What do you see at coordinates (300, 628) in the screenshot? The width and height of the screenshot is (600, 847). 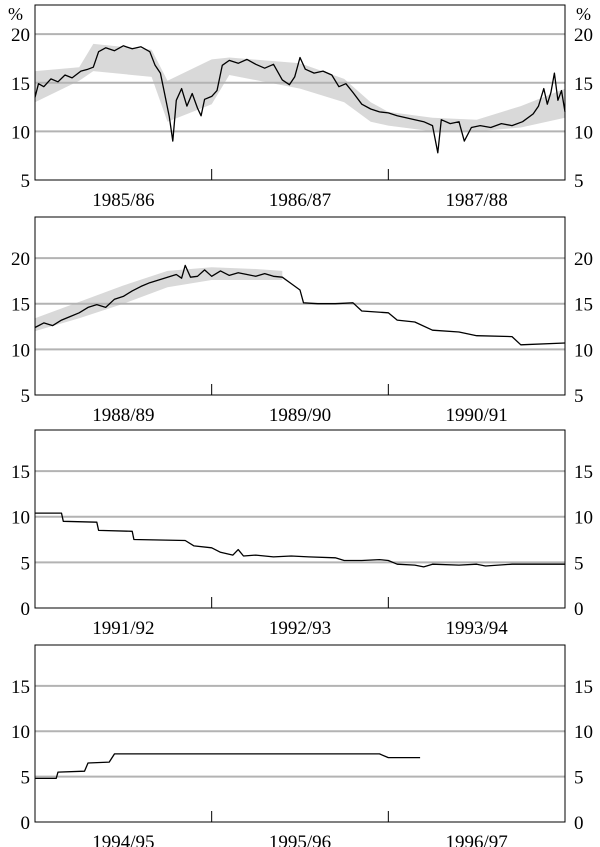 I see `x-category-label: 1992/93` at bounding box center [300, 628].